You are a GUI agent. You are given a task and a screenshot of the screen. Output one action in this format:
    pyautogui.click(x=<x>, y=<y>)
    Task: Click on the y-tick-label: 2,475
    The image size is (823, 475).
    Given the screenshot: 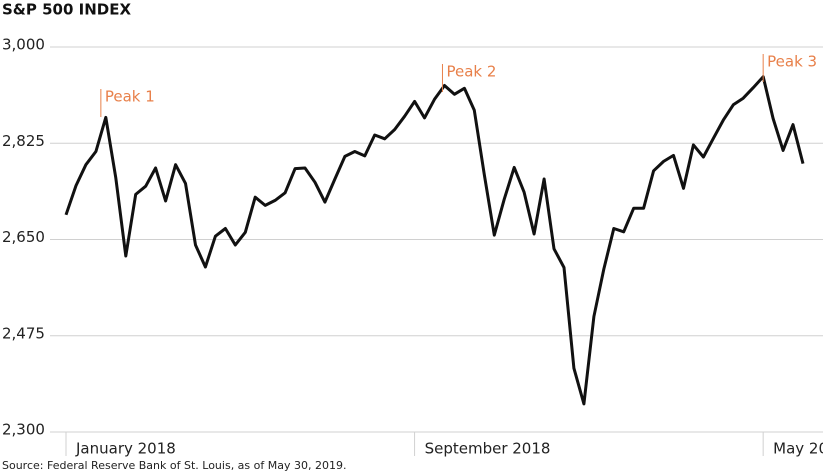 What is the action you would take?
    pyautogui.click(x=23, y=333)
    